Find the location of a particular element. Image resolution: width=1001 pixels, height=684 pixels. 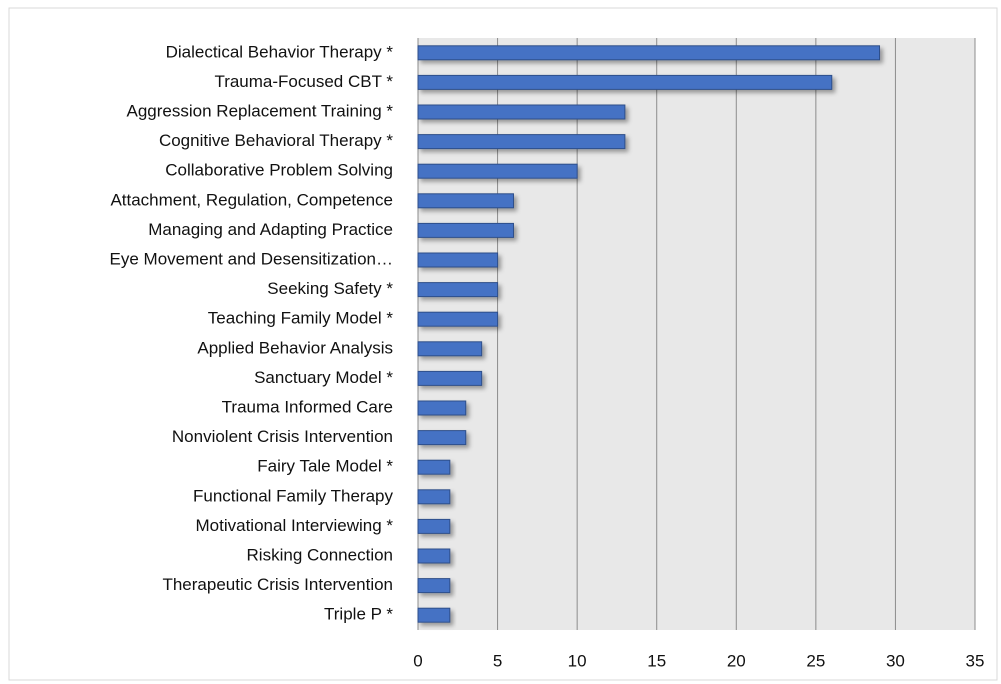

y-tick-label: Teaching Family Model * is located at coordinates (301, 318).